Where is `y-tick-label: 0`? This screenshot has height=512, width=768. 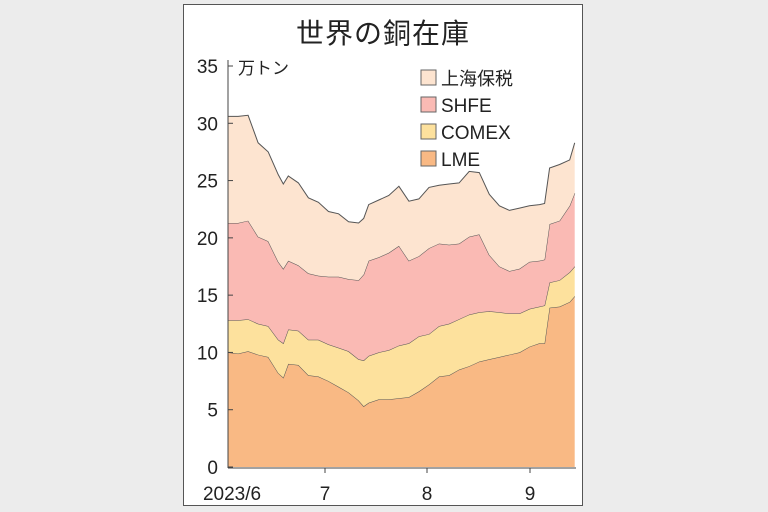 y-tick-label: 0 is located at coordinates (212, 468).